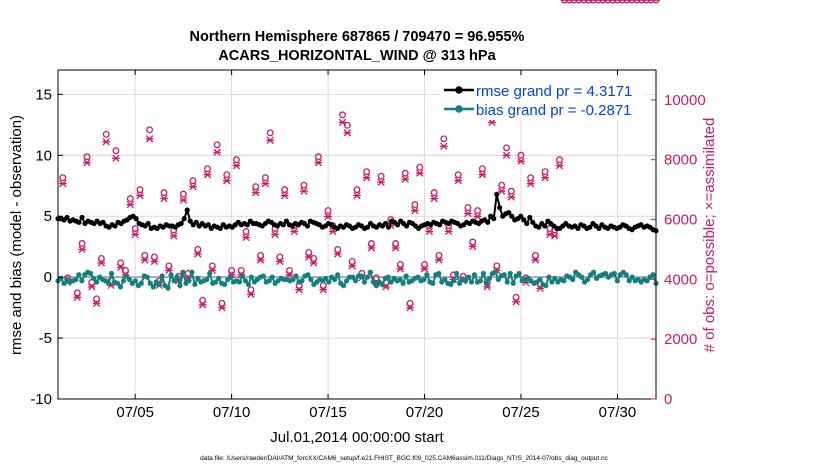 Image resolution: width=830 pixels, height=475 pixels. Describe the element at coordinates (680, 220) in the screenshot. I see `y-right-tick-label: 6000` at that location.